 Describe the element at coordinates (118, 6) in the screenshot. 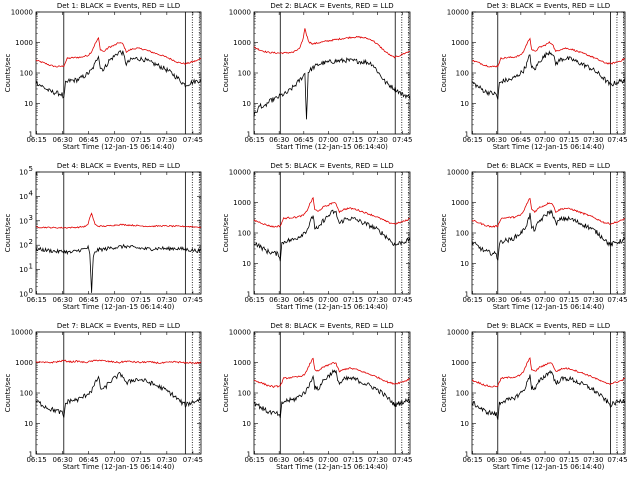

I see `chart-title: Det 1: BLACK = Events, RED = LLD` at that location.